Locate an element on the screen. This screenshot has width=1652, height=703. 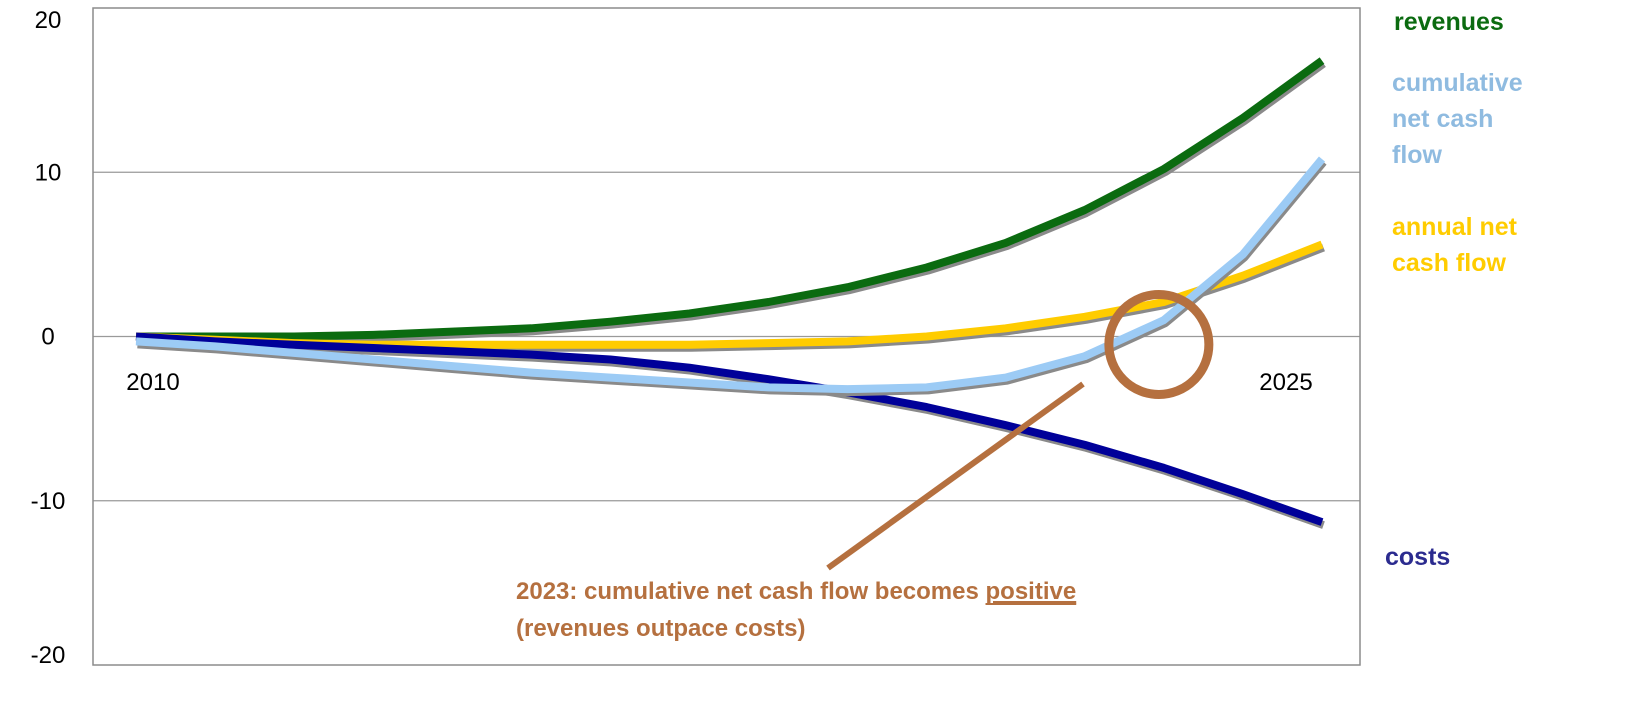
y-axis-ticks: 20 10 0 -10 -20 is located at coordinates (48, 338).